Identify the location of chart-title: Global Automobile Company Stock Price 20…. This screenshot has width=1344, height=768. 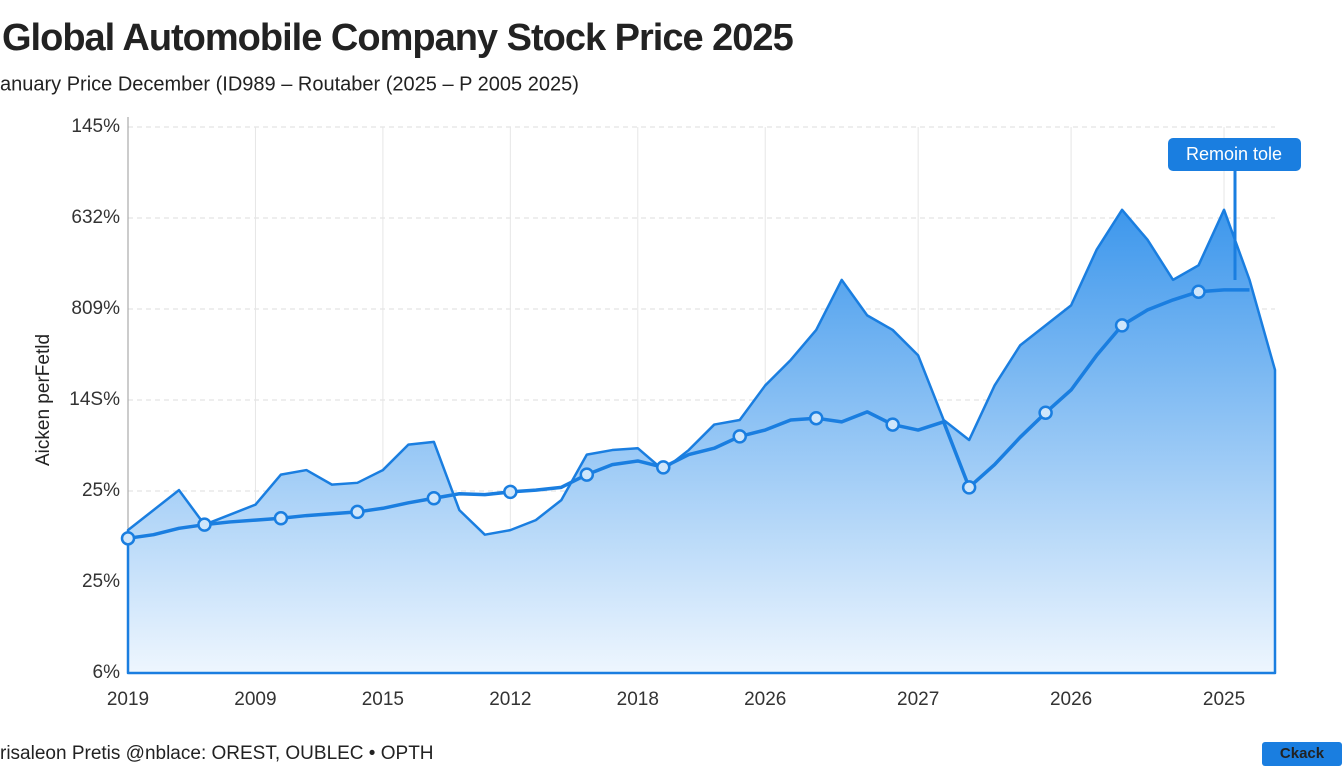
(398, 38).